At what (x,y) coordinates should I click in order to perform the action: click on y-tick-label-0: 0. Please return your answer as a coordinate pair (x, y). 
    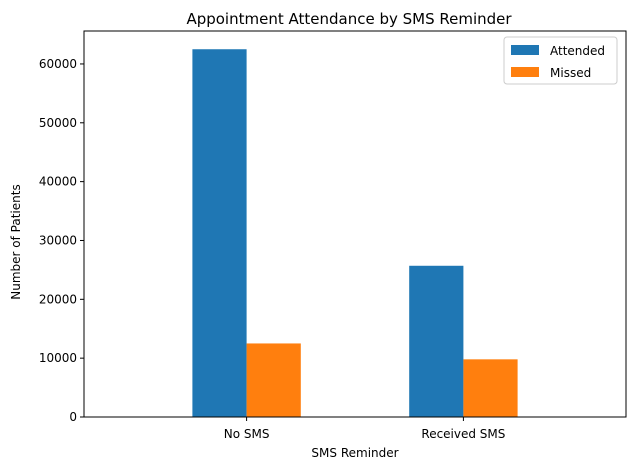
    Looking at the image, I should click on (73, 417).